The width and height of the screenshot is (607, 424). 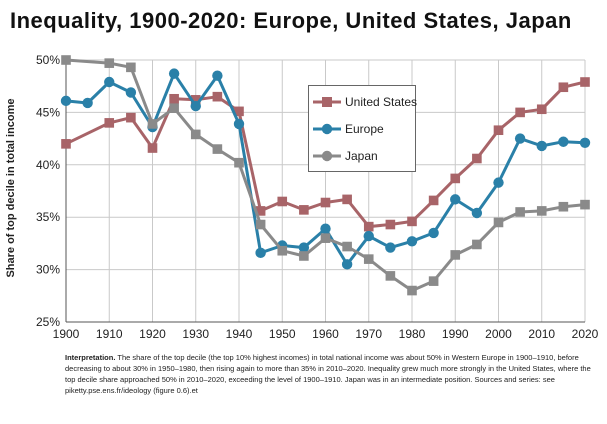 What do you see at coordinates (520, 112) in the screenshot?
I see `point-united-states-2005` at bounding box center [520, 112].